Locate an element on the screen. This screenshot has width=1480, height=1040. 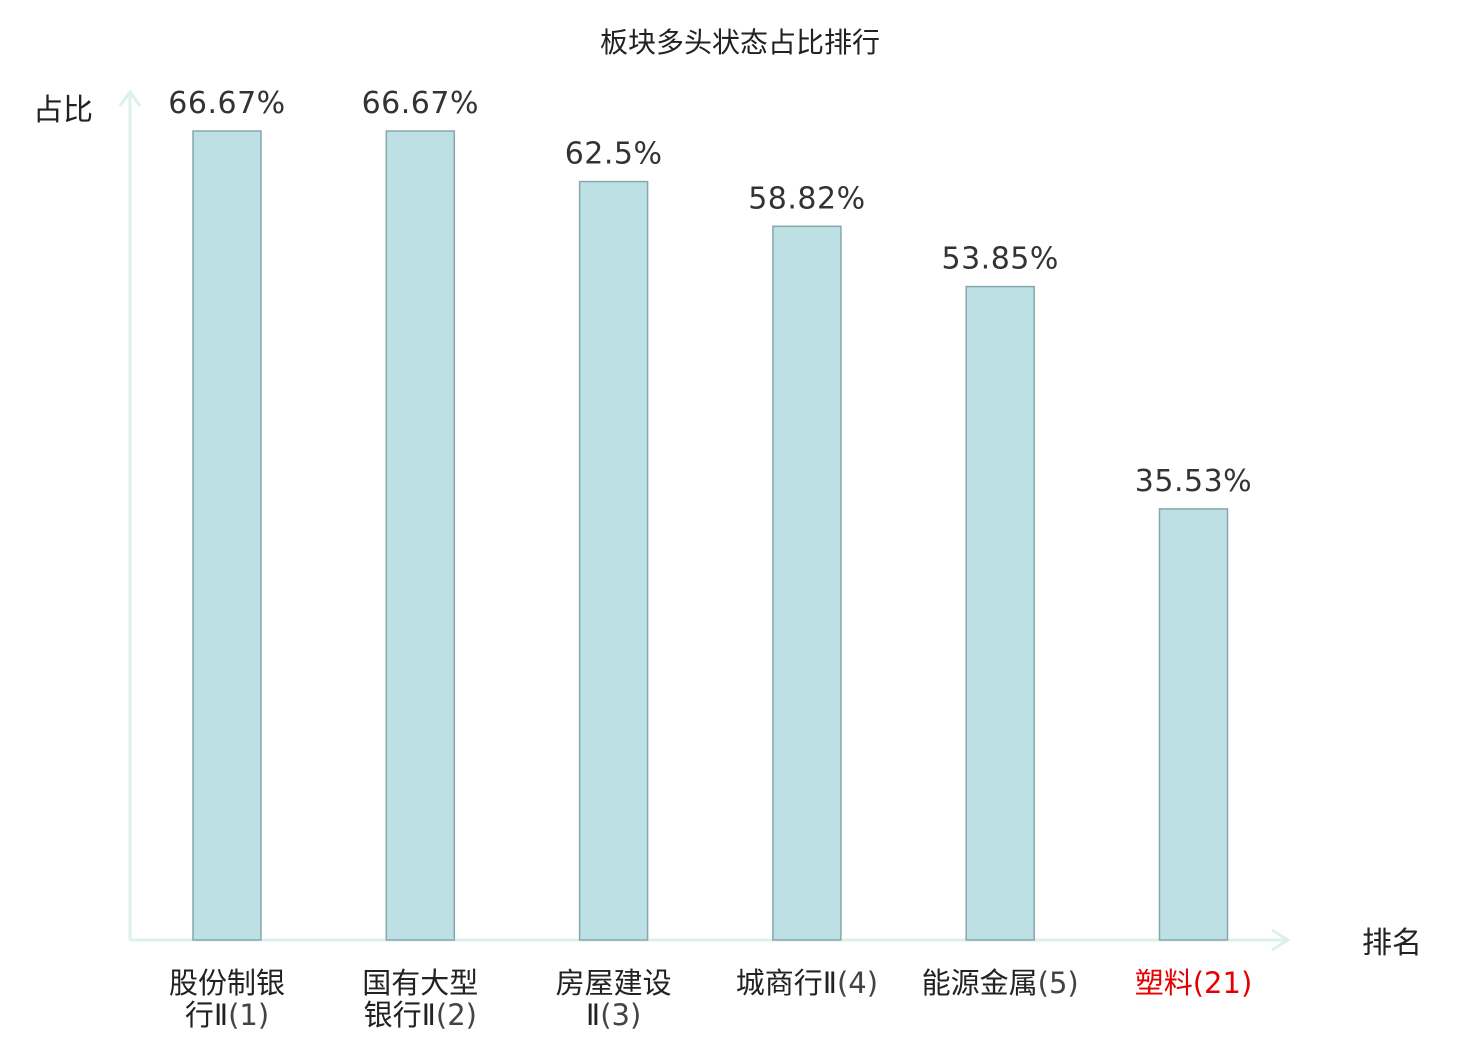
x-axis-arrow-icon is located at coordinates (1281, 940).